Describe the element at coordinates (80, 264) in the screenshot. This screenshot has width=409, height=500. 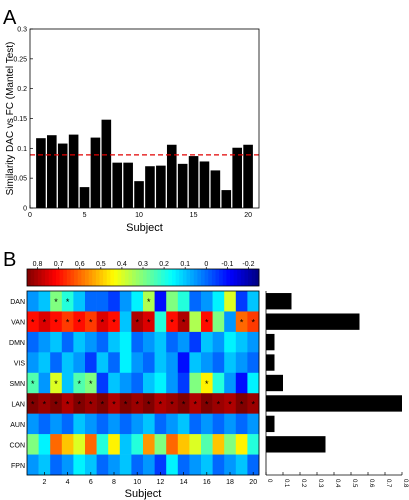
I see `colorbar-tick-label: 0.6` at that location.